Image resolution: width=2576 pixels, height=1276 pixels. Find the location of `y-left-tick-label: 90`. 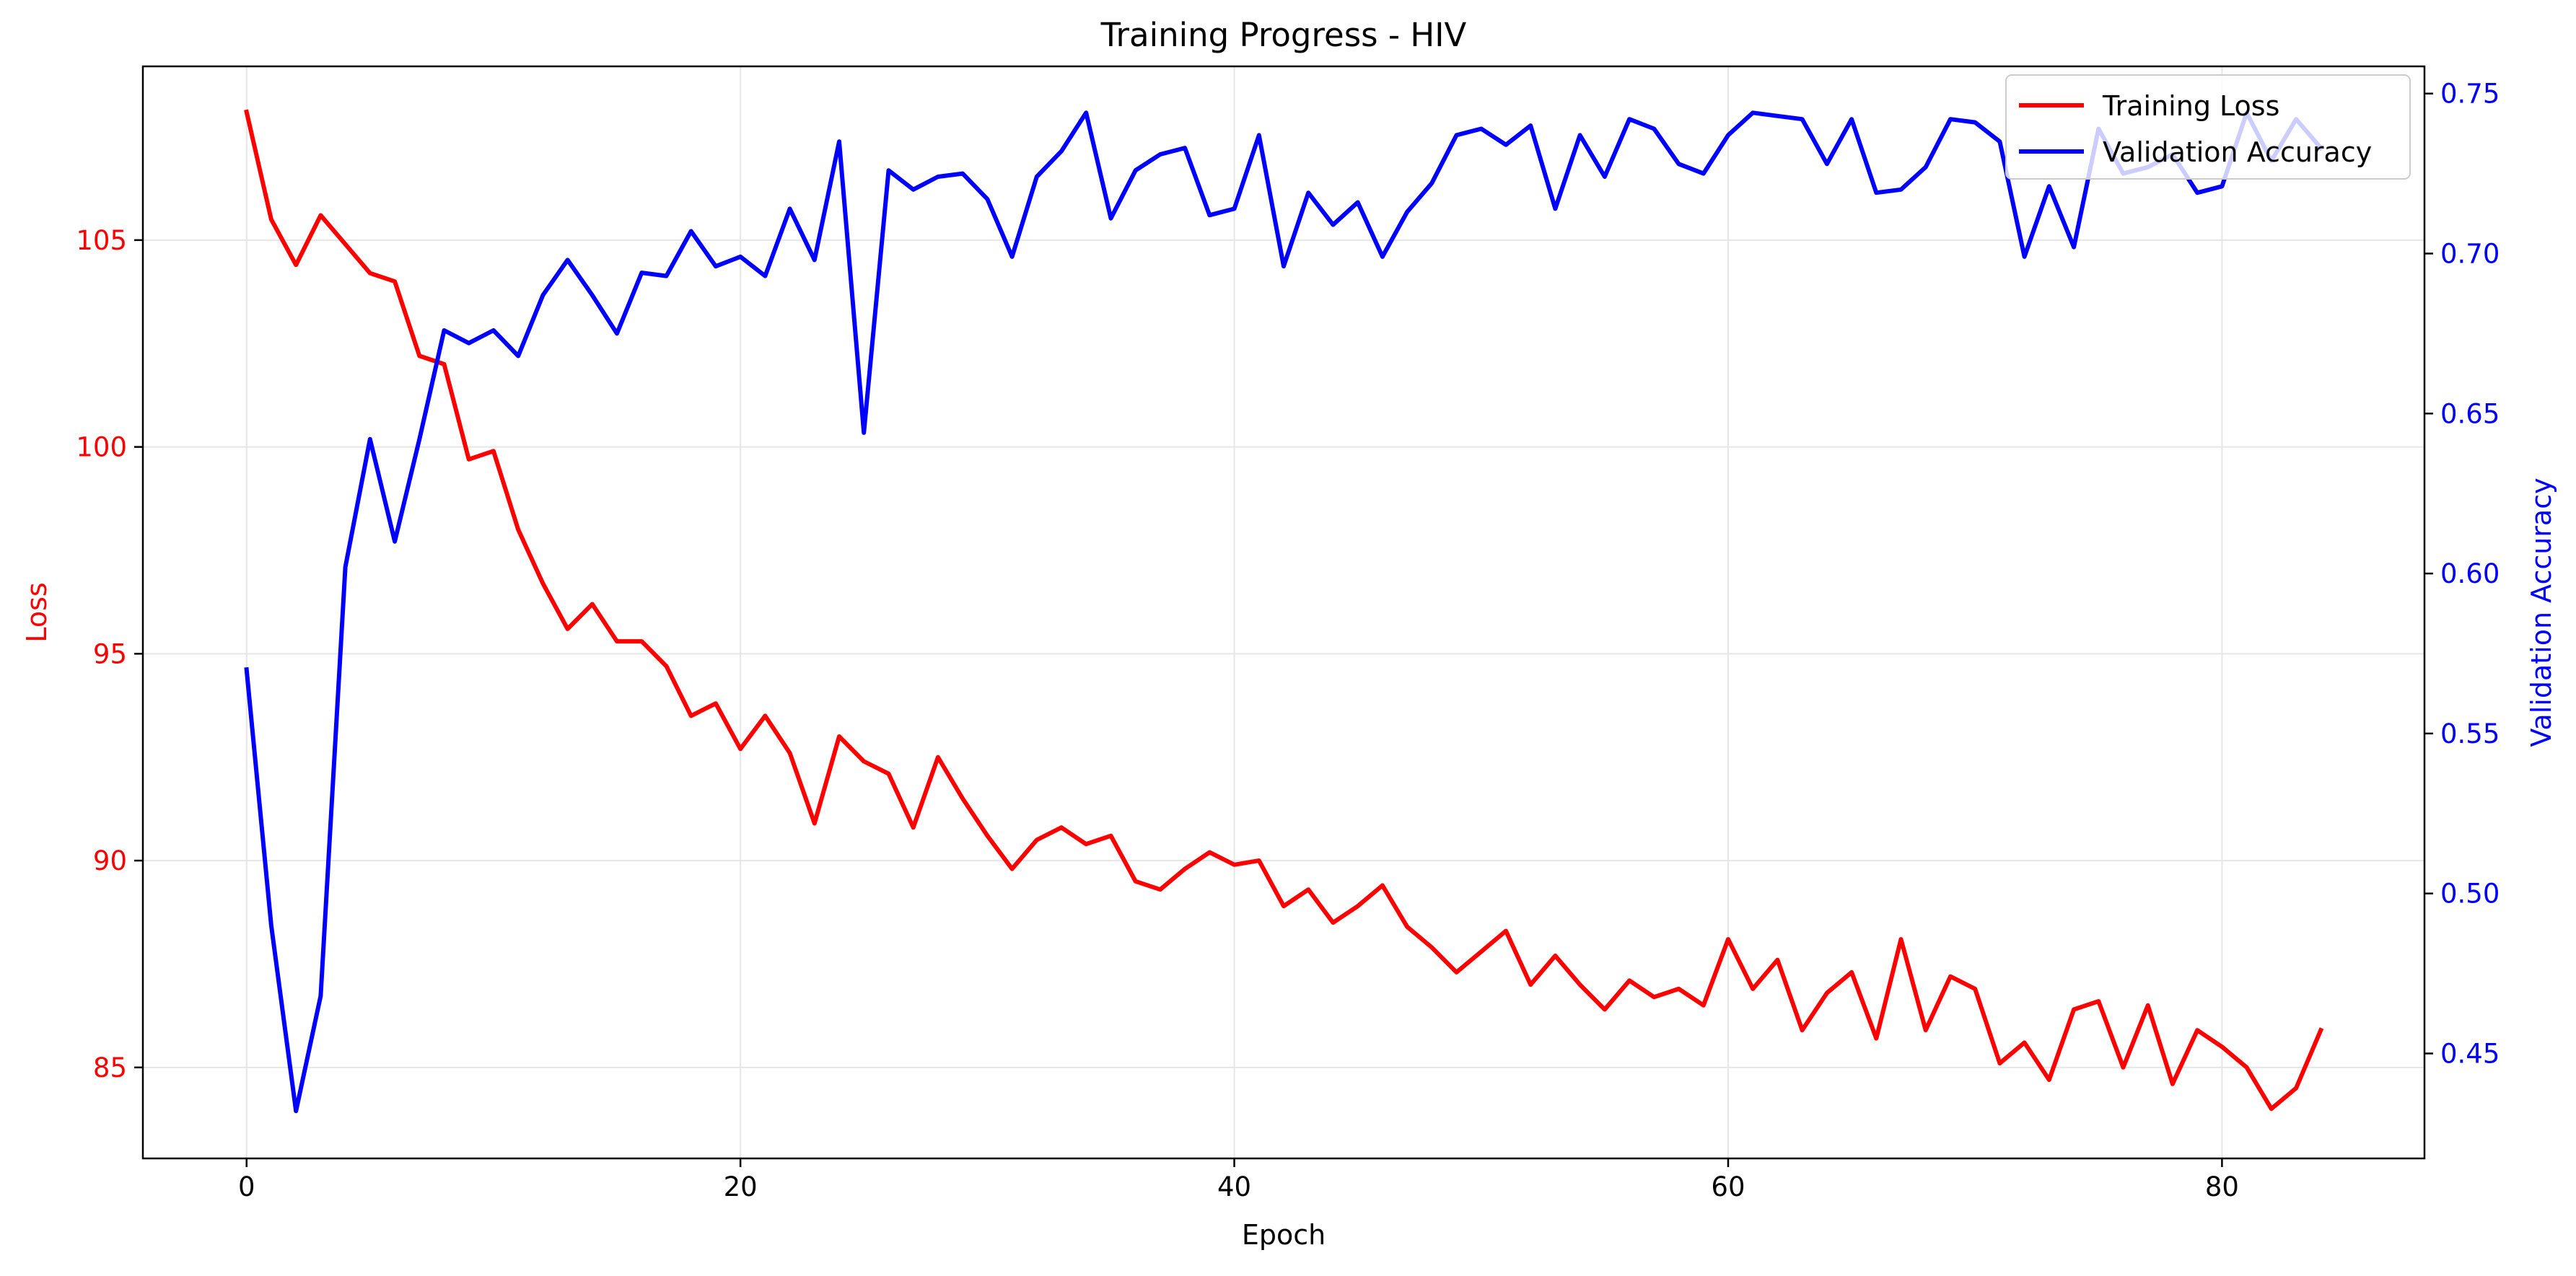

y-left-tick-label: 90 is located at coordinates (110, 861).